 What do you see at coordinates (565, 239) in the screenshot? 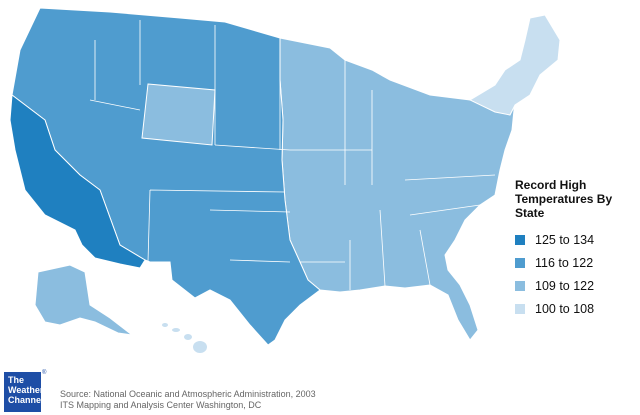
I see `legend-label: 125 to 134` at bounding box center [565, 239].